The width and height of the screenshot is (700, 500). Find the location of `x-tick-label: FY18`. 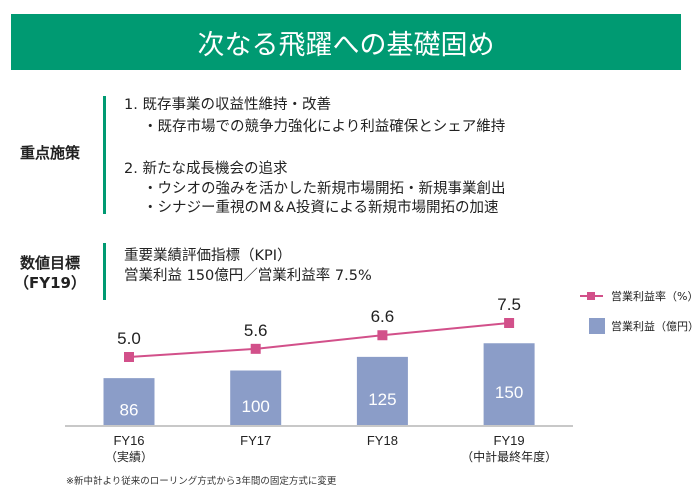

x-tick-label: FY18 is located at coordinates (382, 440).